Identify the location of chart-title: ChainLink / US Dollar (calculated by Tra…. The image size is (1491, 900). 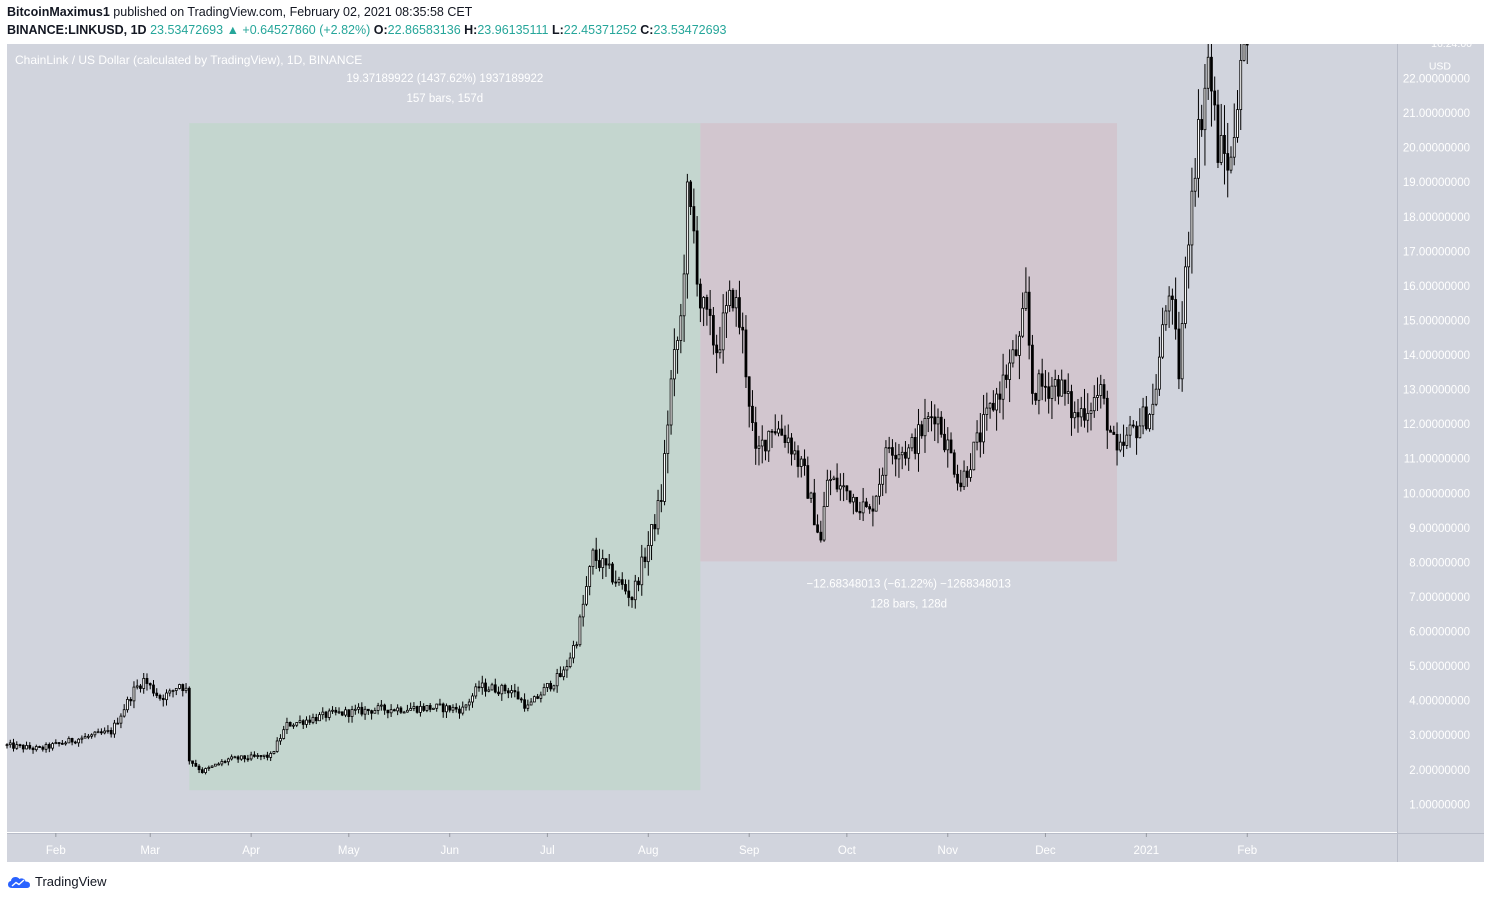
(188, 60).